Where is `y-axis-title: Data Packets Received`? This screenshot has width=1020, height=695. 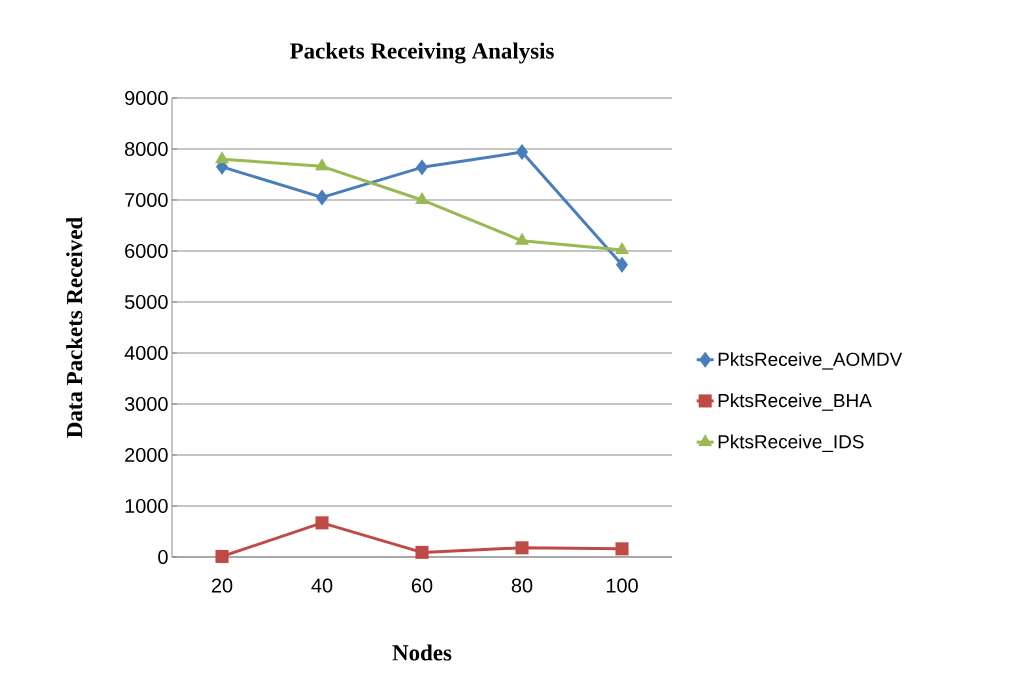
y-axis-title: Data Packets Received is located at coordinates (74, 327).